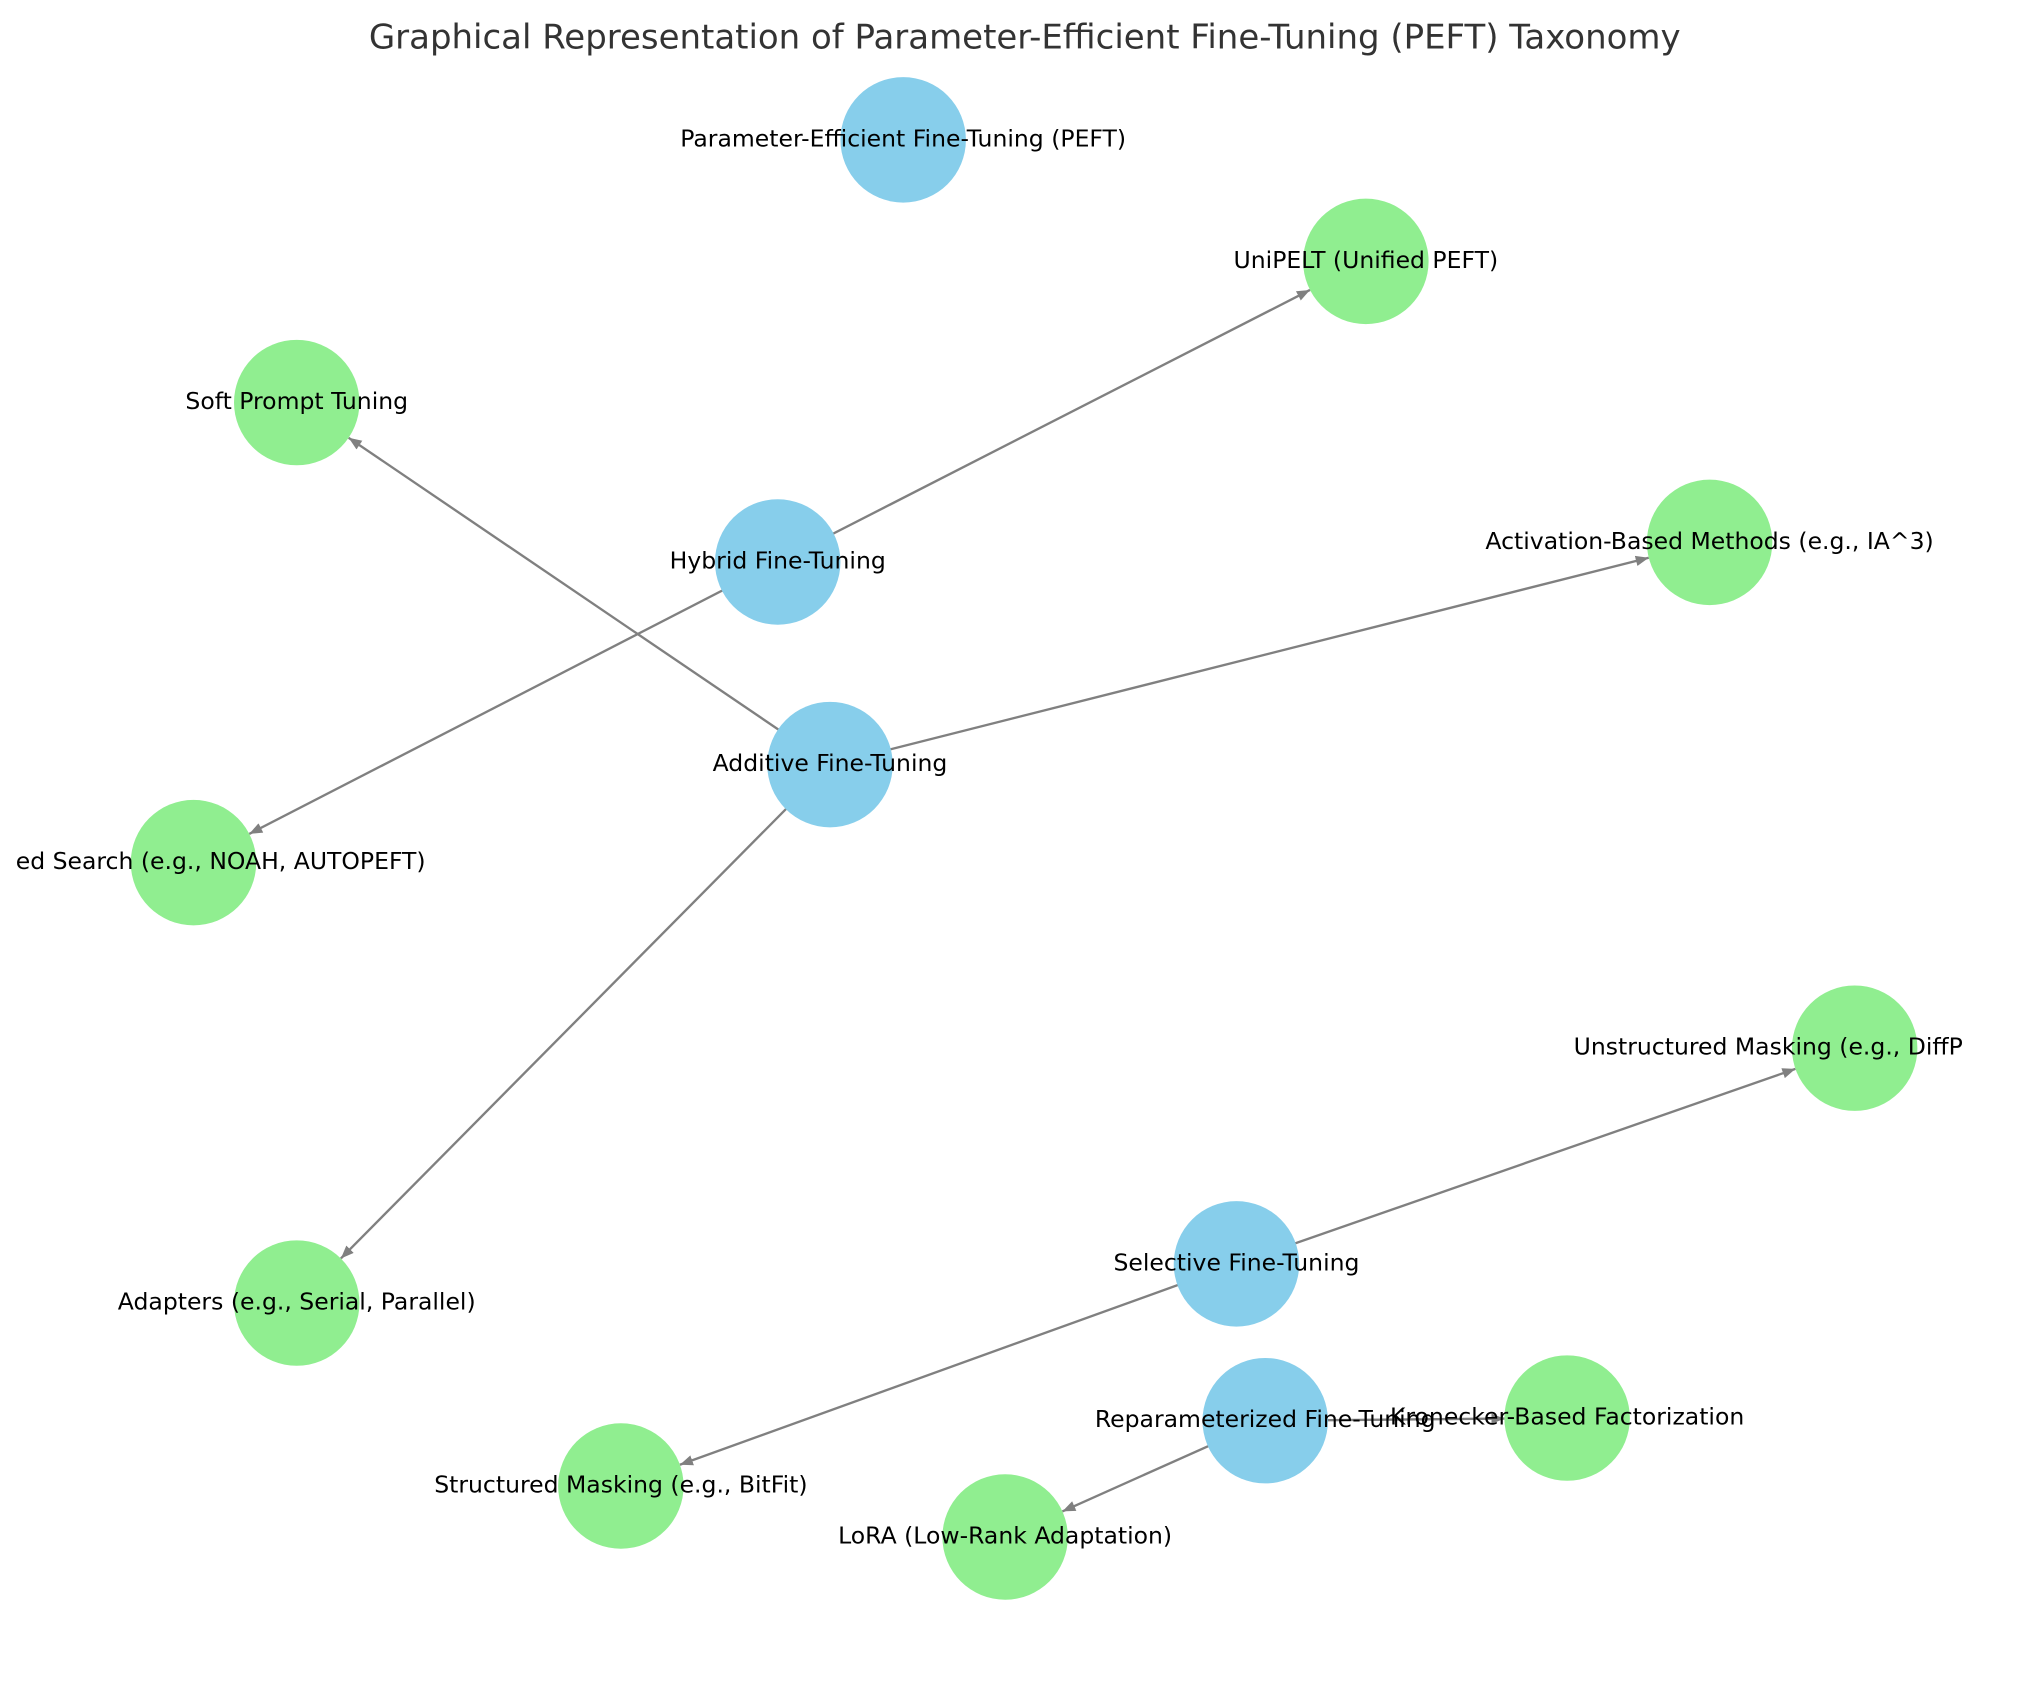 This screenshot has height=1686, width=2039. I want to click on node-label: ed Search (e.g., NOAH, AUTOPEFT), so click(221, 861).